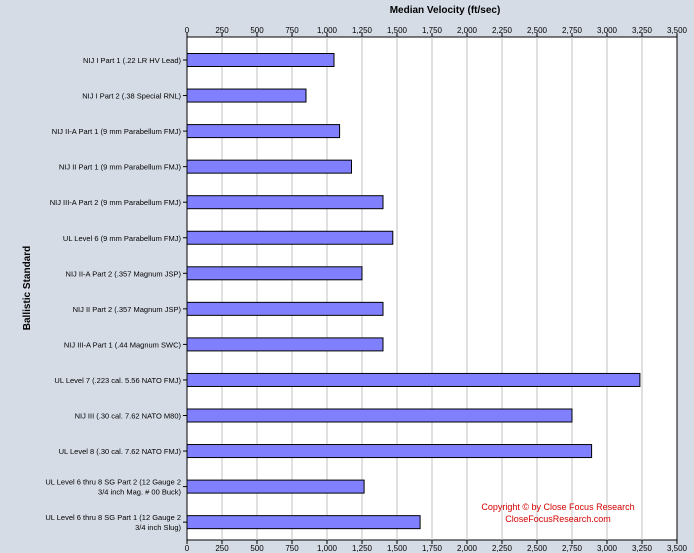 The image size is (694, 553). I want to click on x-axis-title: Median Velocity (ft/sec), so click(445, 10).